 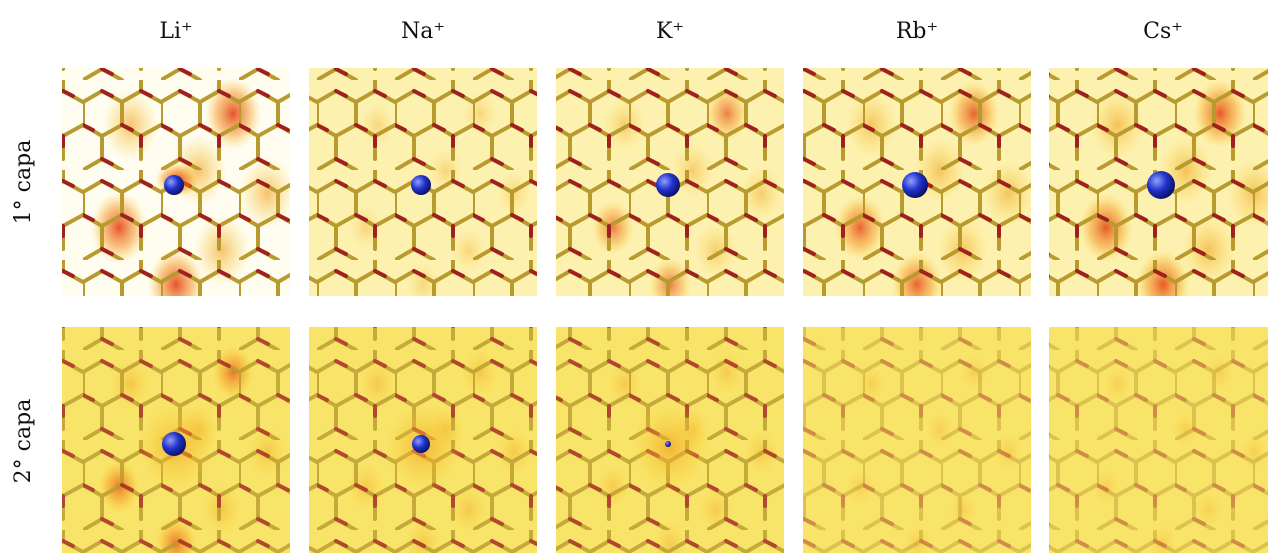 I want to click on column-header: Rb⁺, so click(x=917, y=31).